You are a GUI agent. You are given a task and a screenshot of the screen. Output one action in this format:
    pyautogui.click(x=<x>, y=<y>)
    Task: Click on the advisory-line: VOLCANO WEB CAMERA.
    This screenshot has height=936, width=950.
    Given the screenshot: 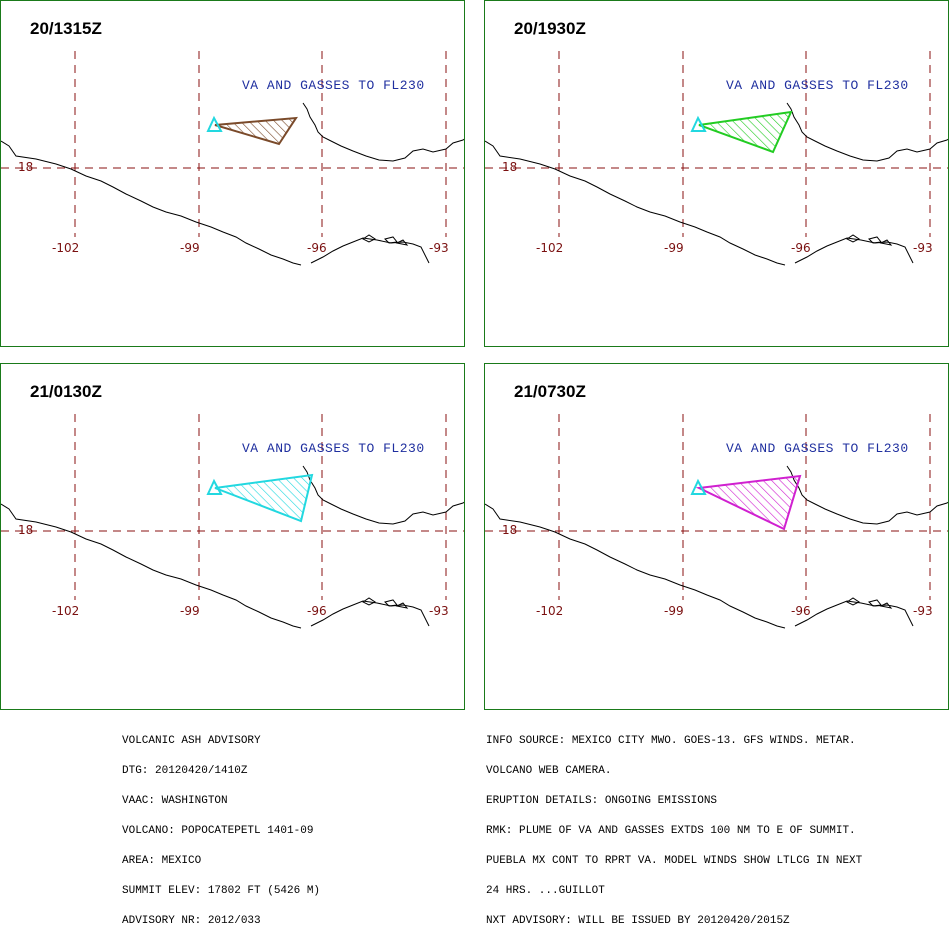 What is the action you would take?
    pyautogui.click(x=549, y=771)
    